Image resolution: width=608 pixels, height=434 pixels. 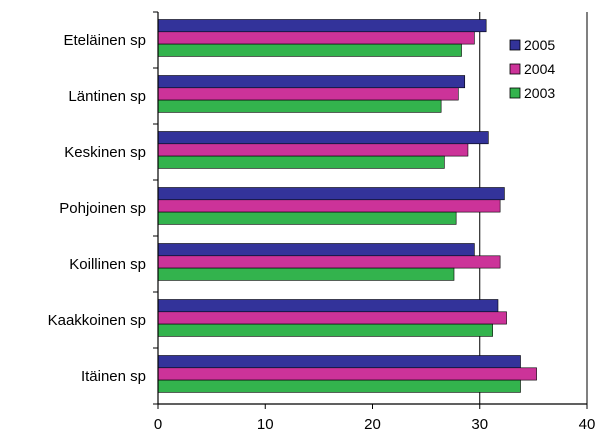 I want to click on legend-label: 2004, so click(x=539, y=69).